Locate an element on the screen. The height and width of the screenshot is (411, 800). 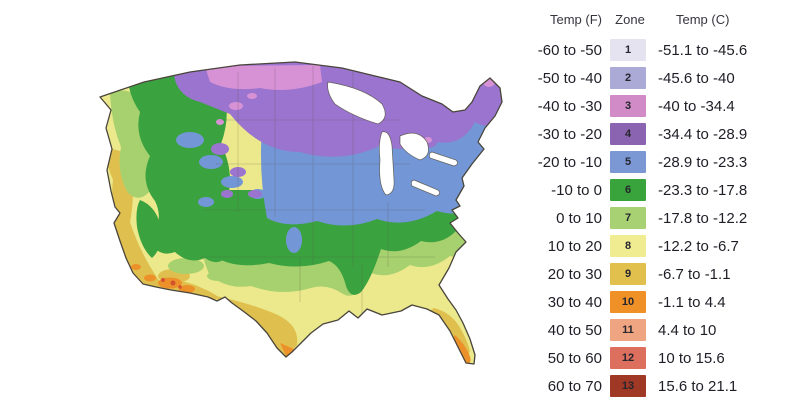
legend-zone-swatch: 9 is located at coordinates (628, 274).